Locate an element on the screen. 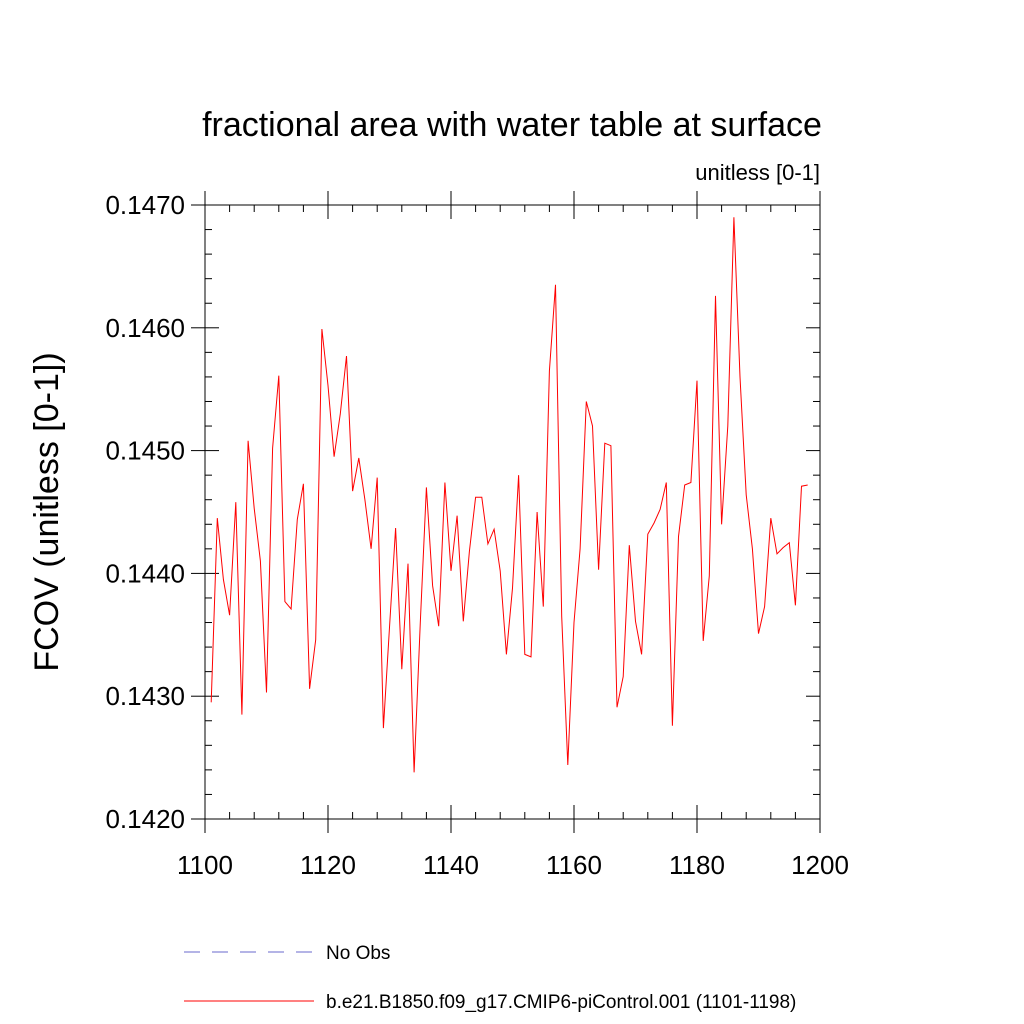 The width and height of the screenshot is (1024, 1024). chart-subtitle: unitless [0-1] is located at coordinates (757, 172).